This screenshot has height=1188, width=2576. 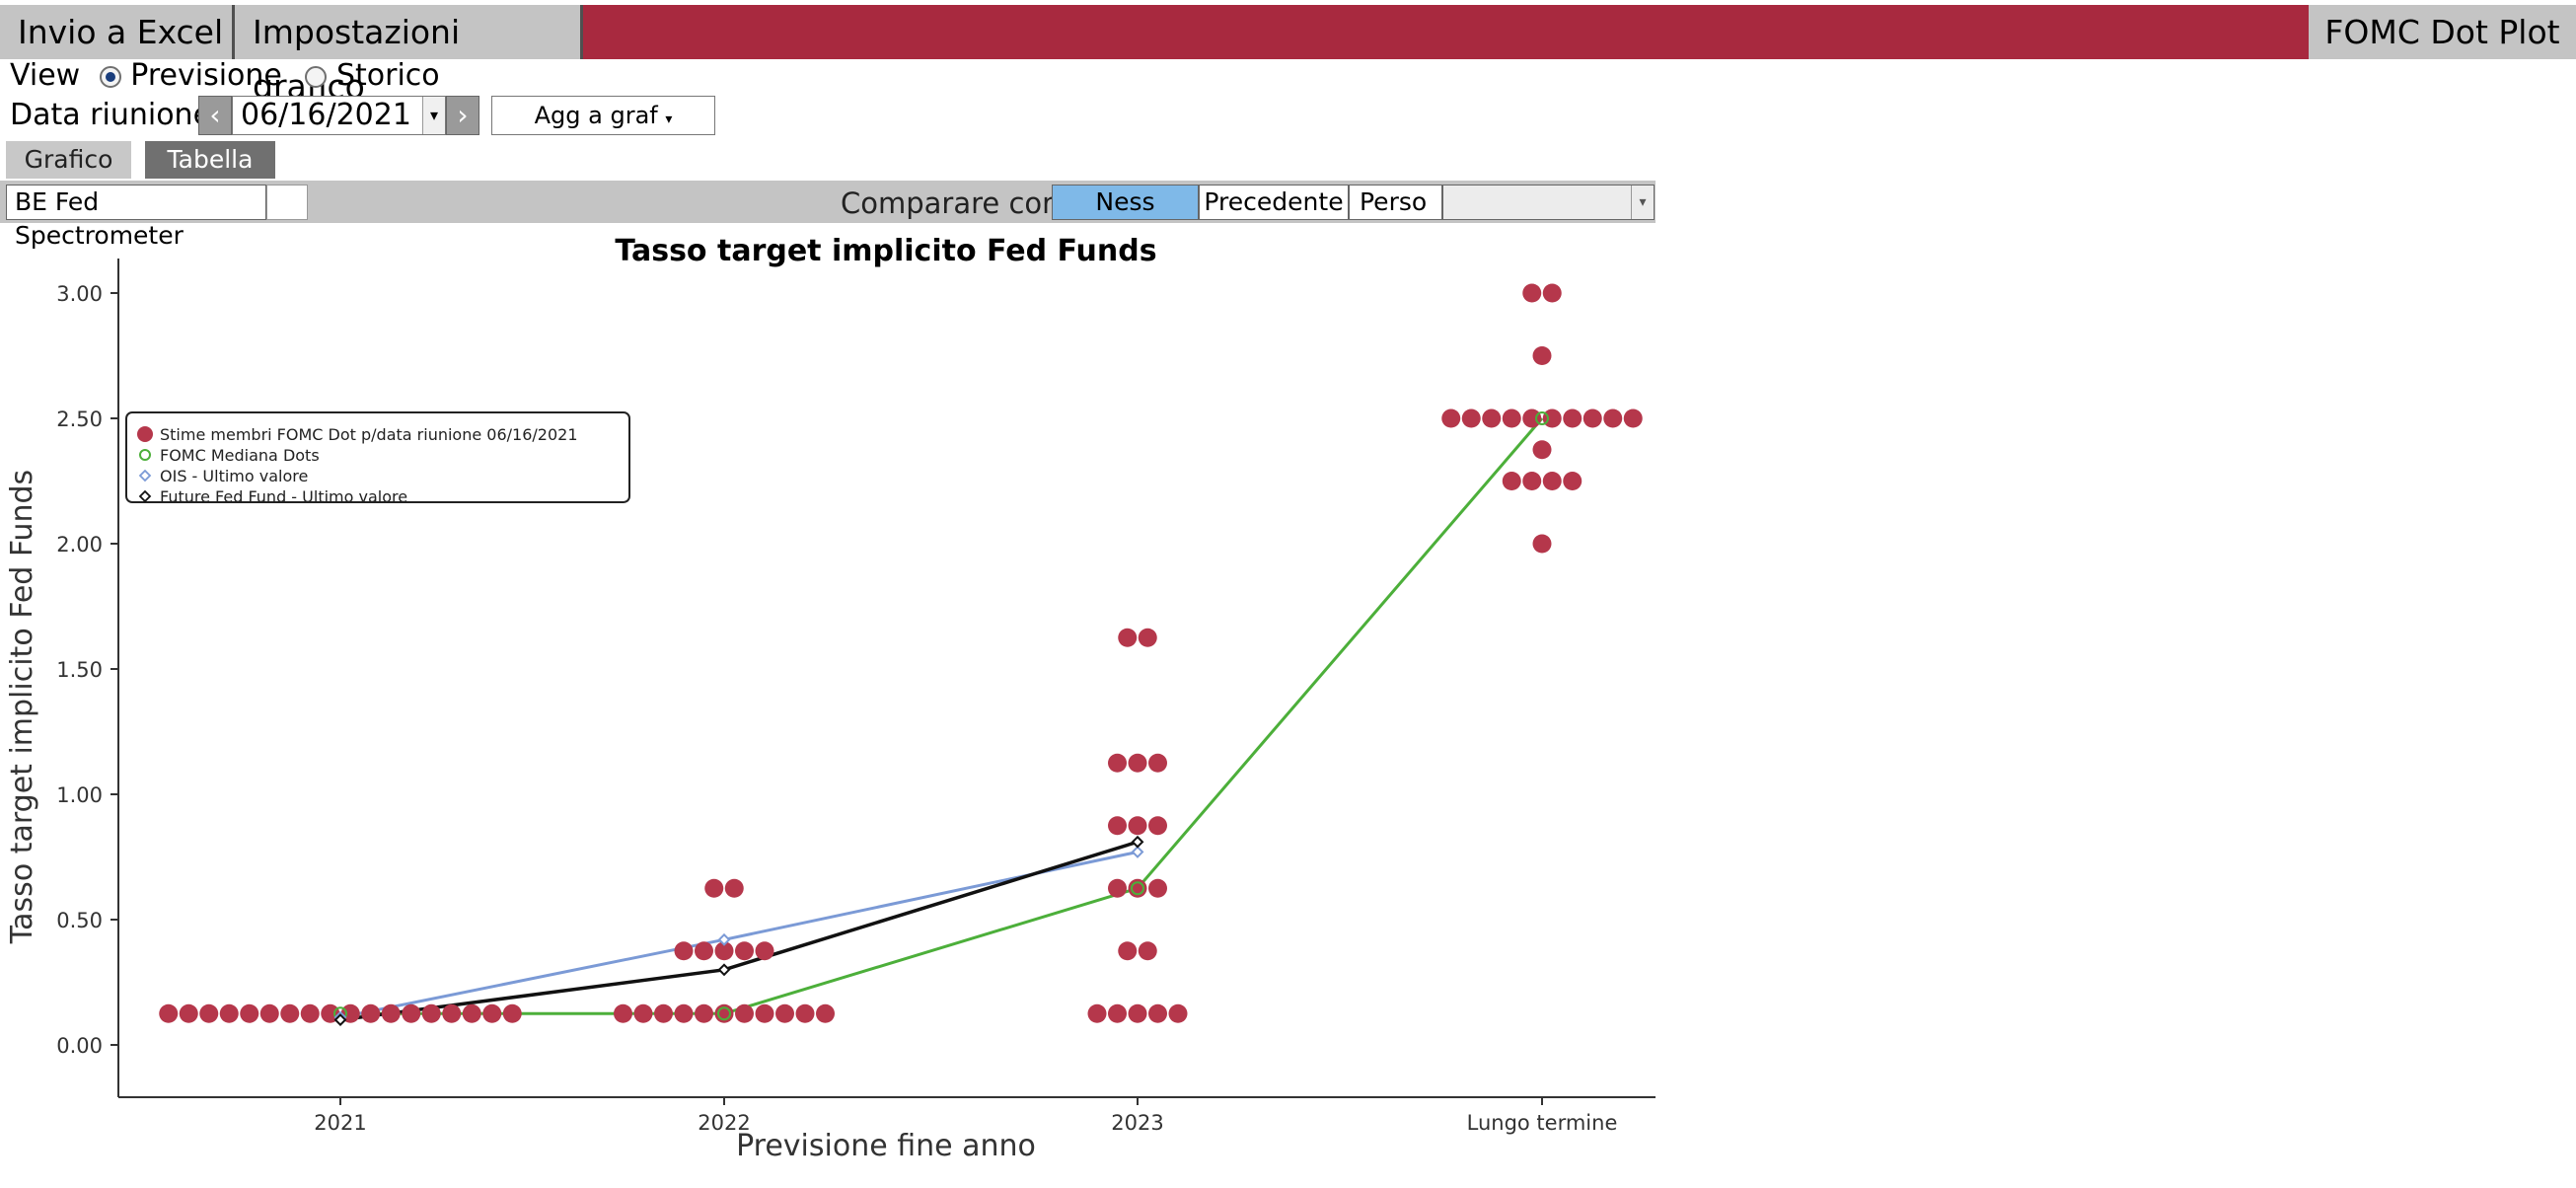 What do you see at coordinates (136, 217) in the screenshot?
I see `source-select: BE Fed Spectrometer` at bounding box center [136, 217].